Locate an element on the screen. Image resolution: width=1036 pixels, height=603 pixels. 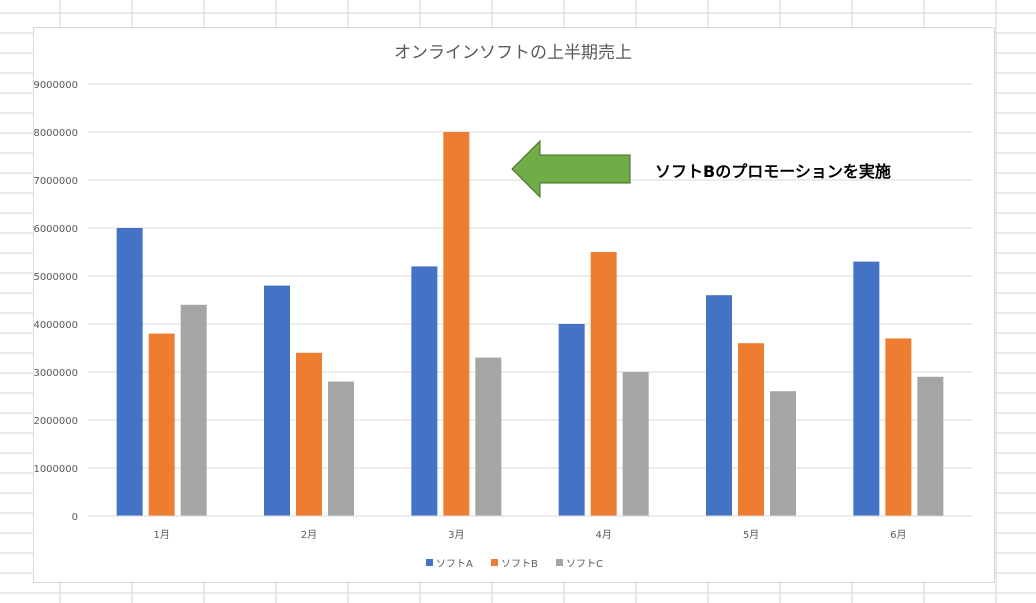
x-tick-label: 6月 is located at coordinates (898, 535).